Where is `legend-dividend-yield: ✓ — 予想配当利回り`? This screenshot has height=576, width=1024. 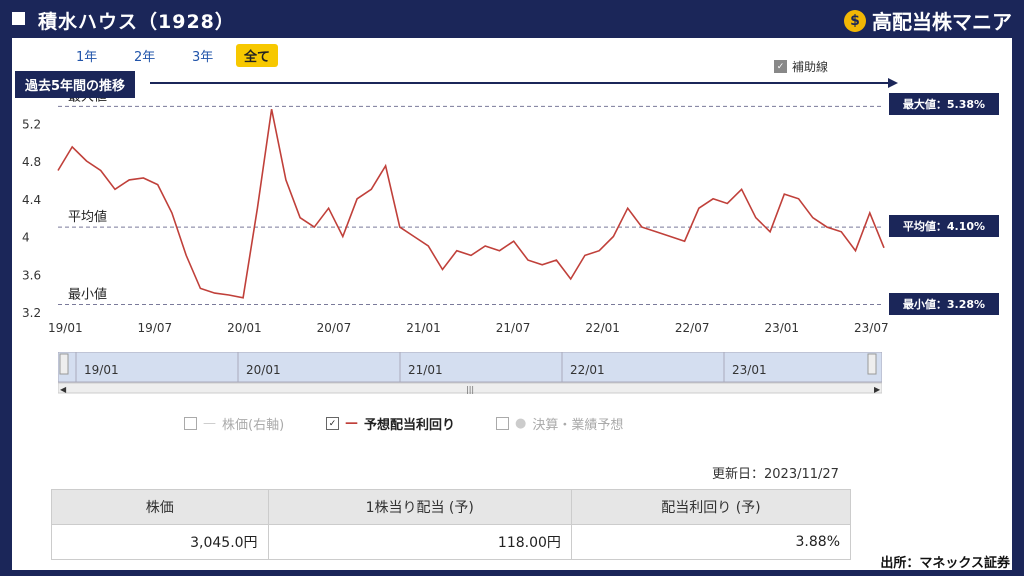 legend-dividend-yield: ✓ — 予想配当利回り is located at coordinates (390, 423).